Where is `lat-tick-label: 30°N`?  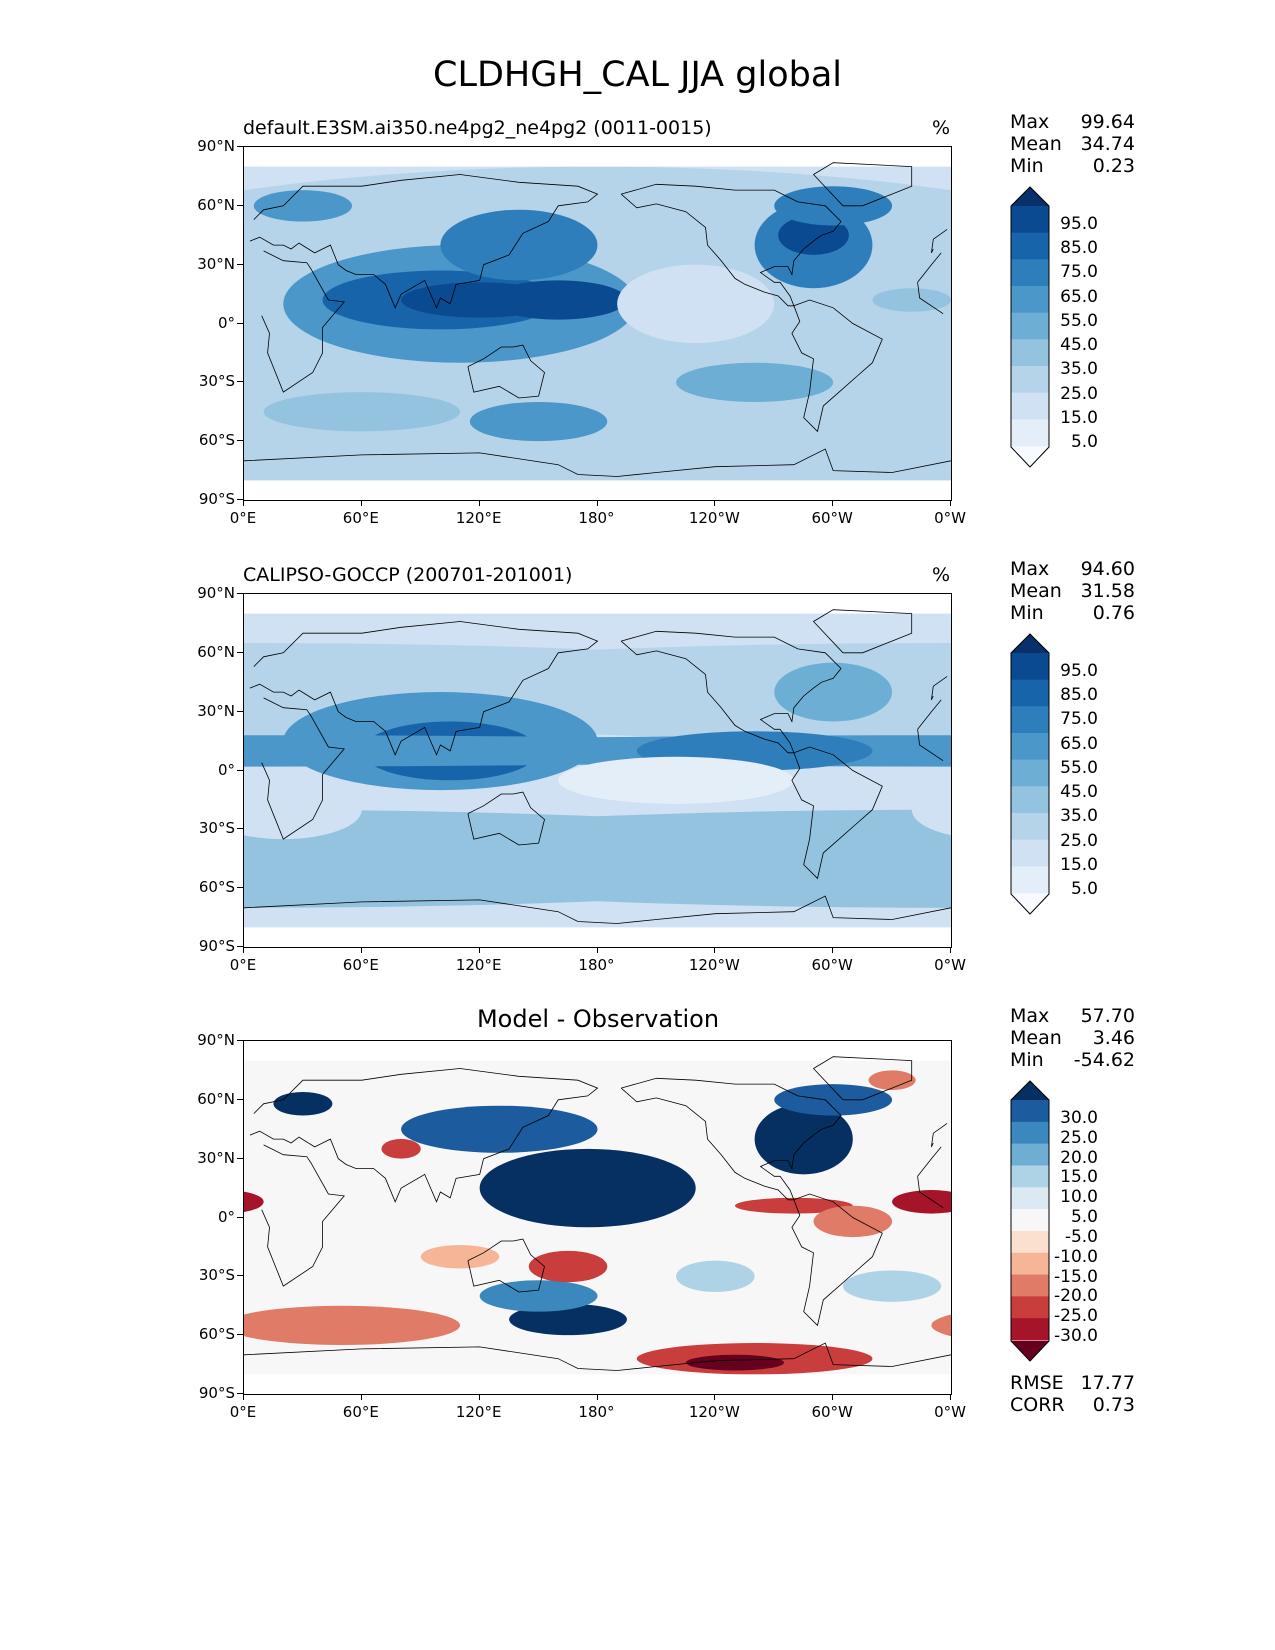
lat-tick-label: 30°N is located at coordinates (216, 263).